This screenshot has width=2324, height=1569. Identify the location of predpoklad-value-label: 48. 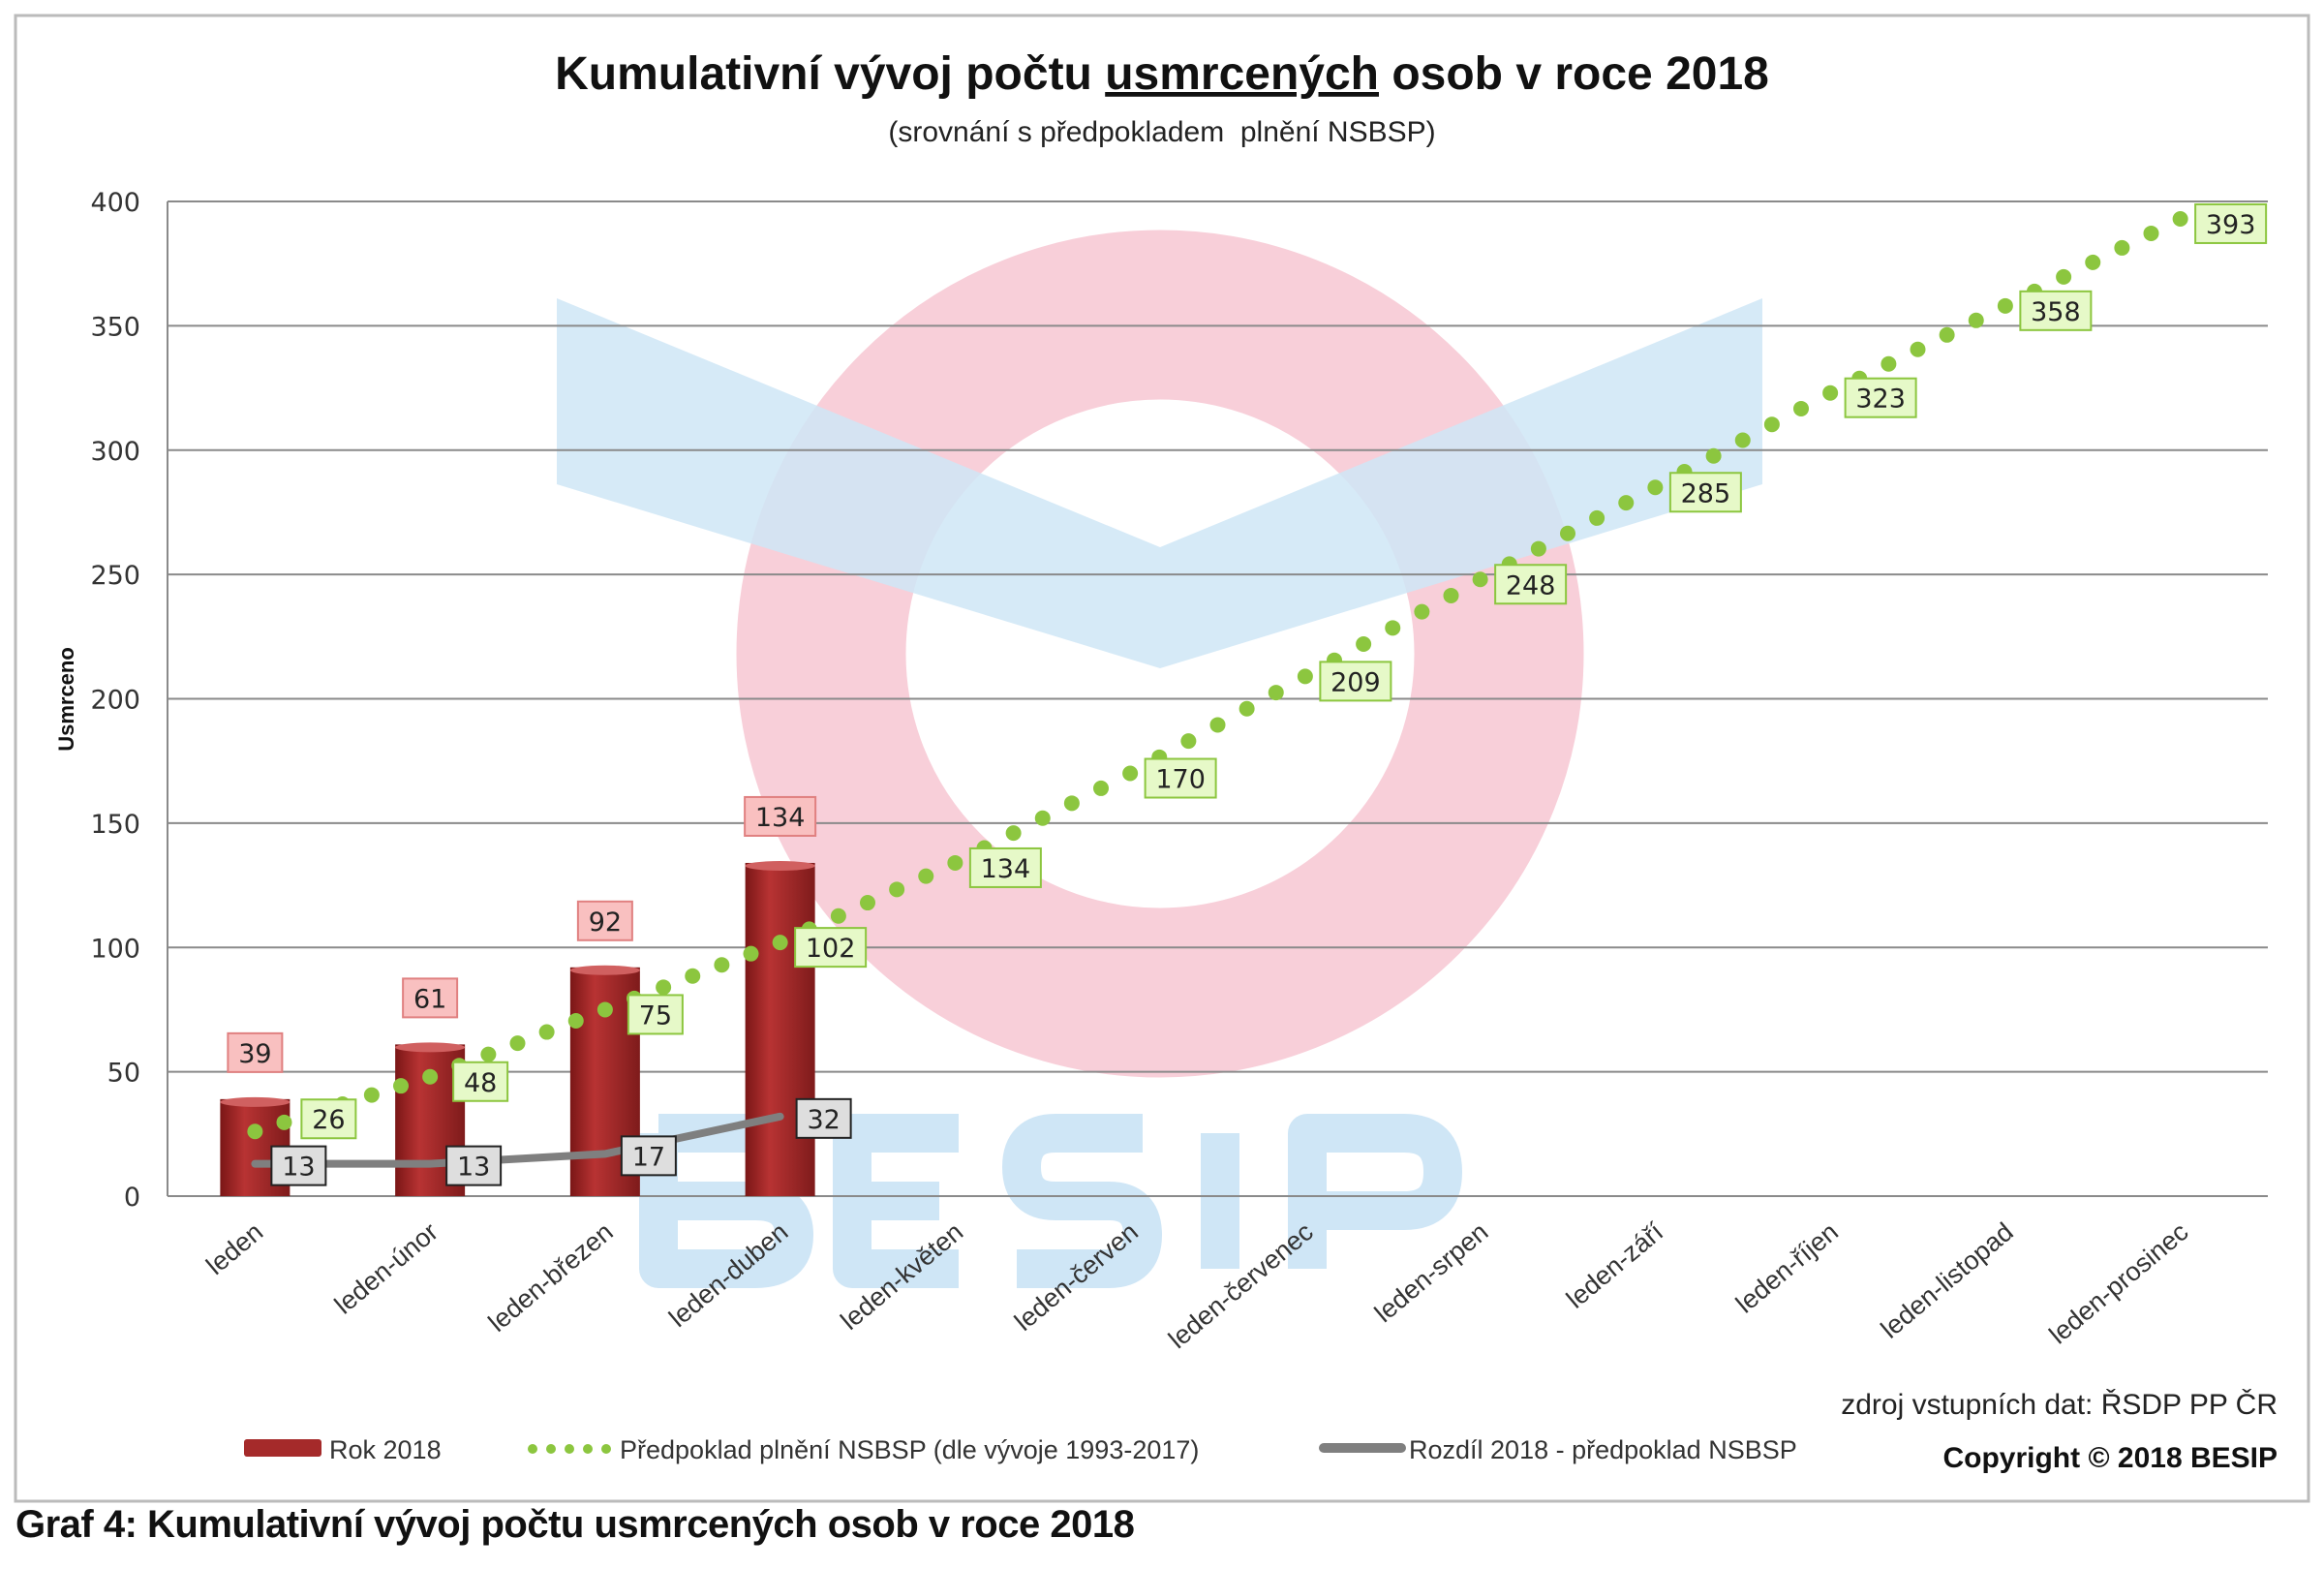
(481, 1083).